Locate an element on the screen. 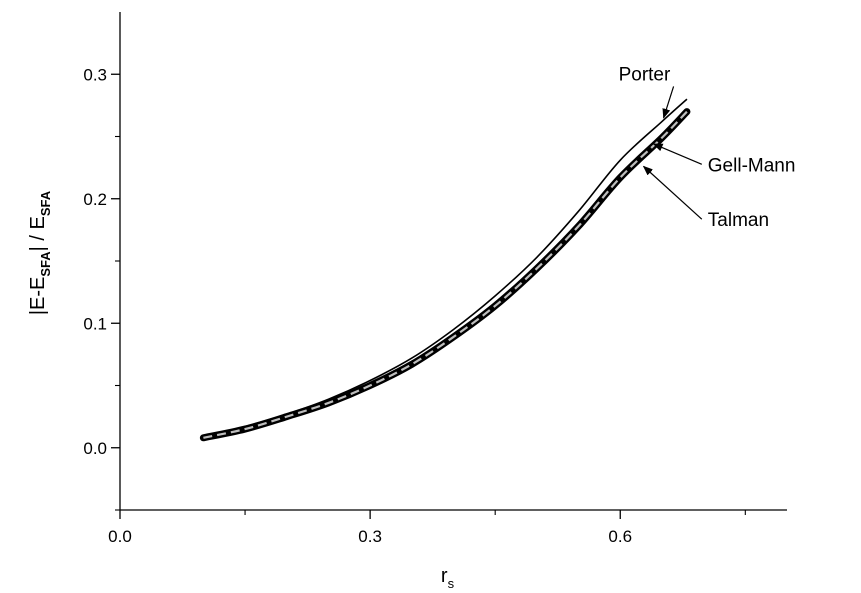 The image size is (861, 593). x-axis-title-main: r is located at coordinates (444, 576).